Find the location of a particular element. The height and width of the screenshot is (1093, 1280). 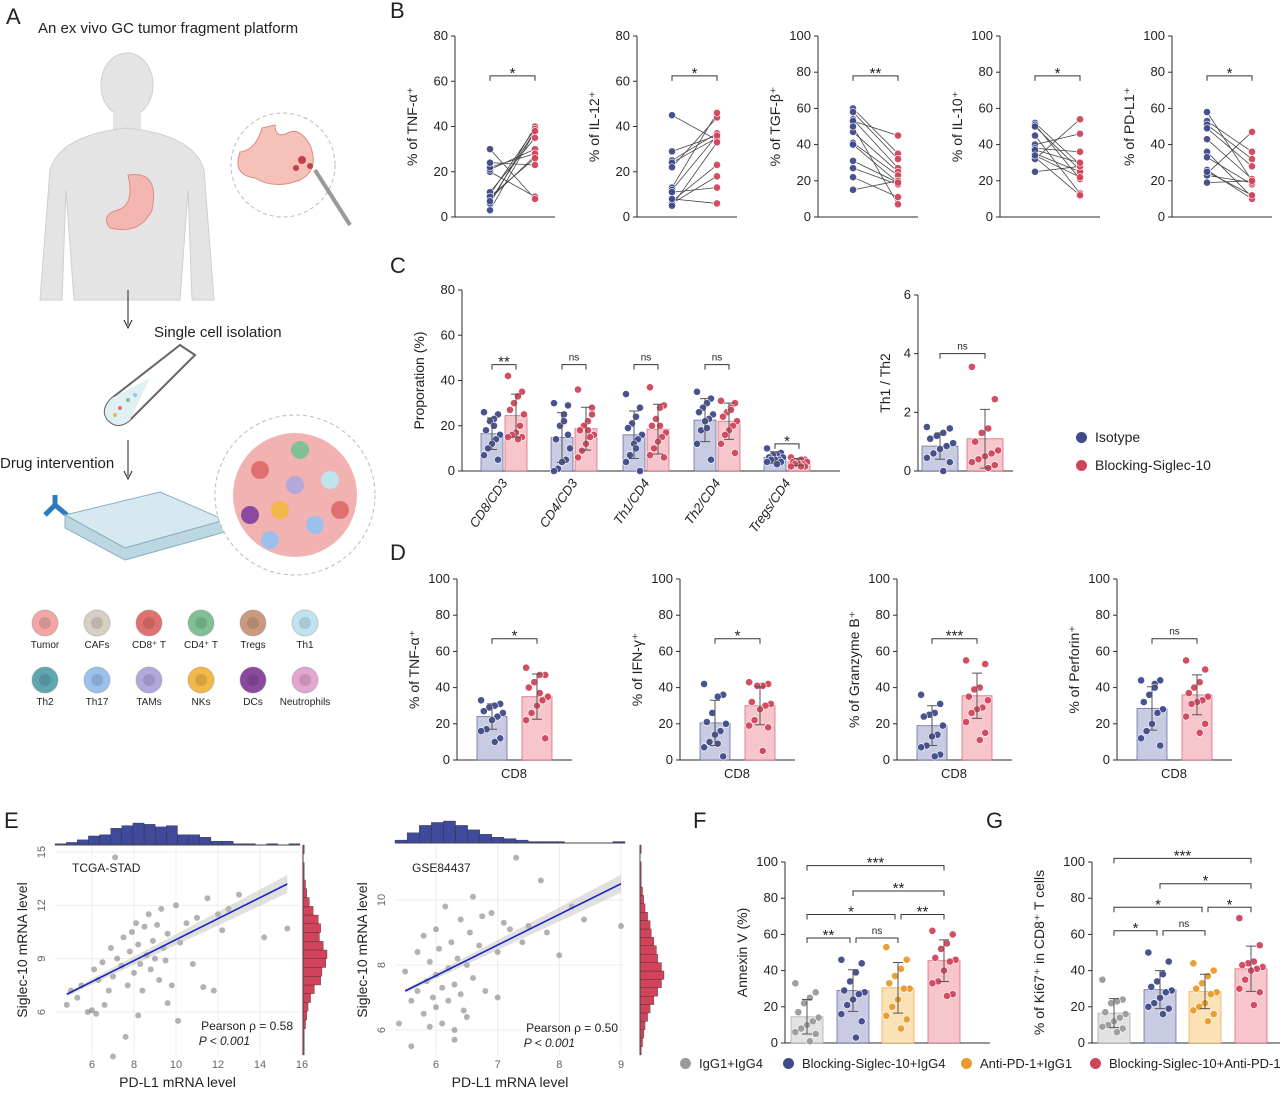

cell-nks-icon is located at coordinates (201, 680).